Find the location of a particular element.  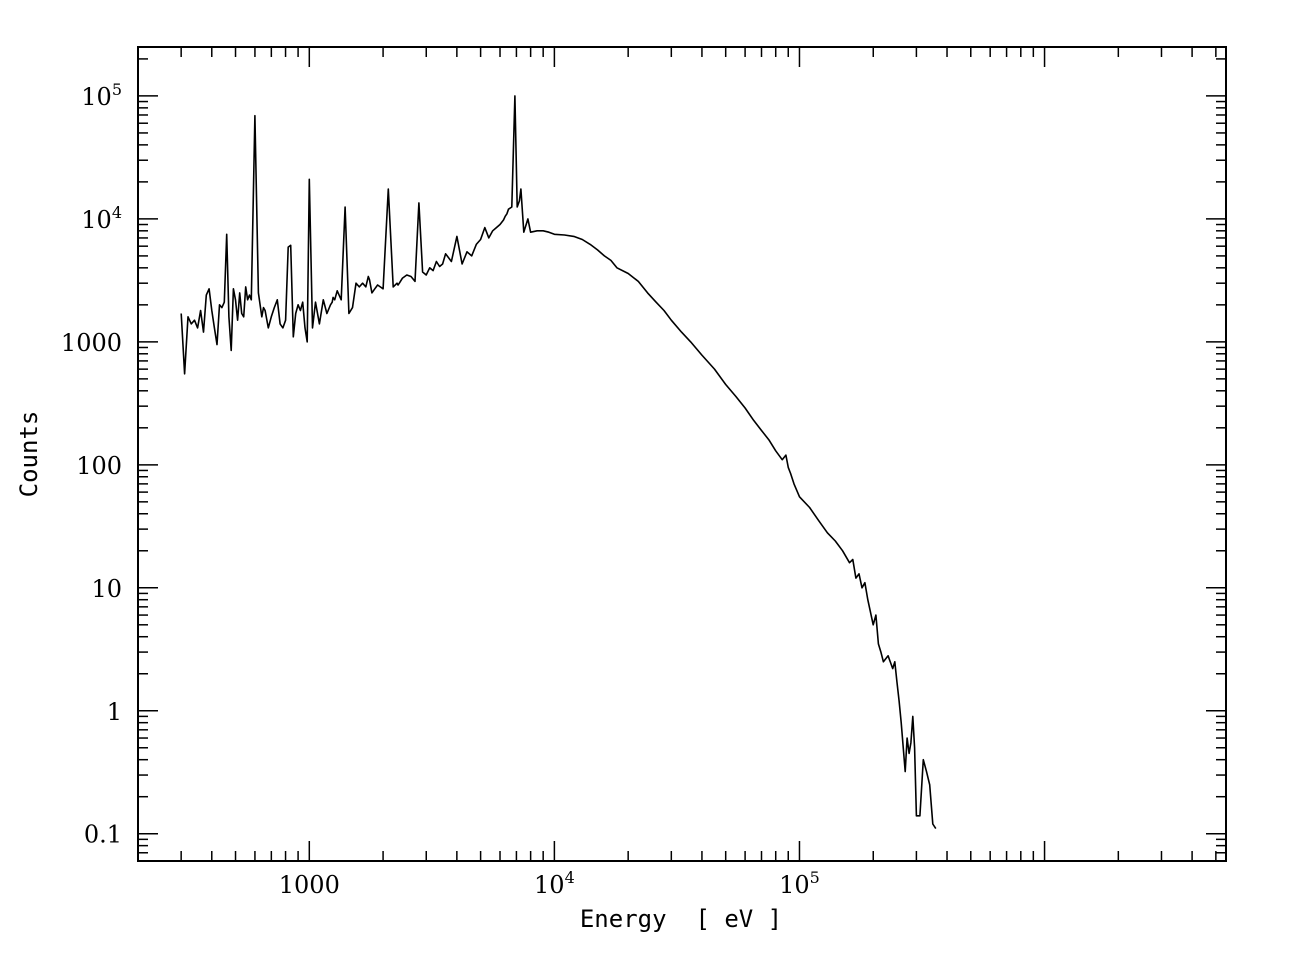

y-tick-label: 10⁴ is located at coordinates (101, 218).